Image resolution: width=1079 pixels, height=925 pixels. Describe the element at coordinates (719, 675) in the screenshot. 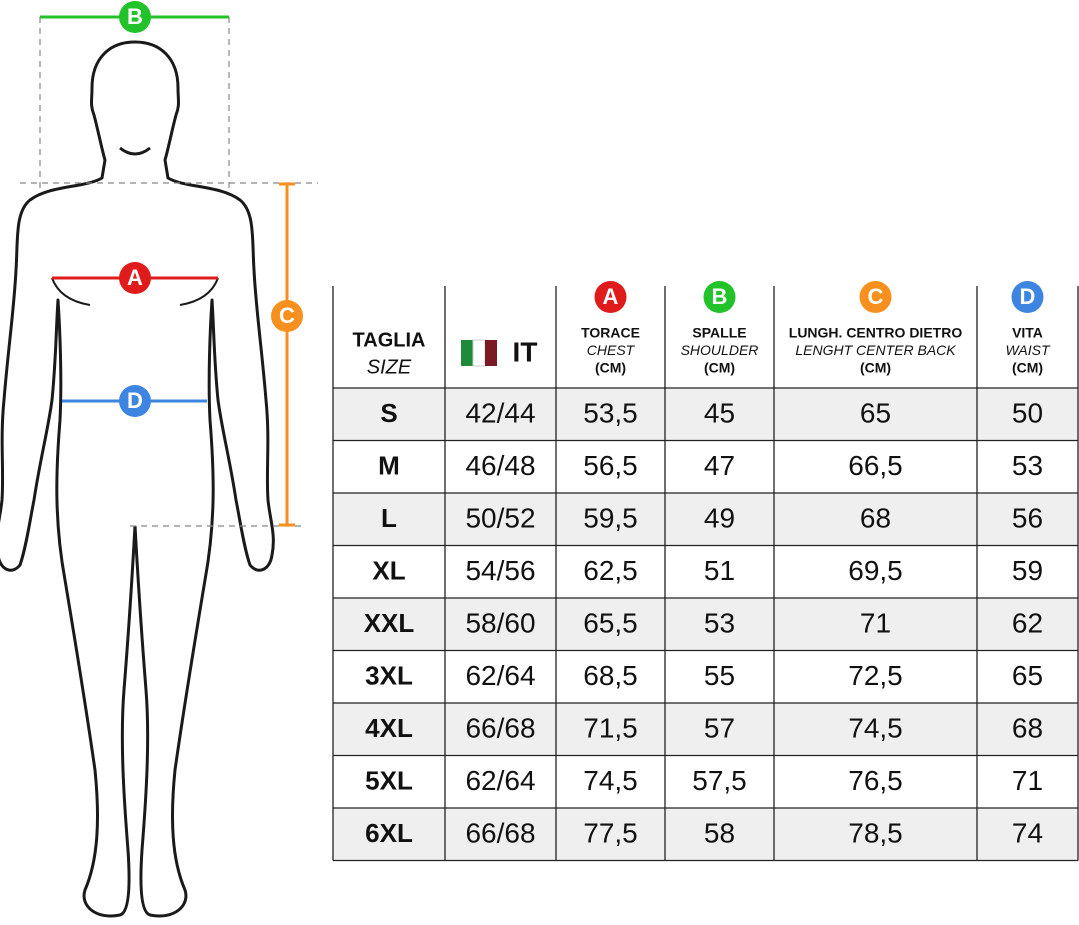

I see `table-cell: 55` at that location.